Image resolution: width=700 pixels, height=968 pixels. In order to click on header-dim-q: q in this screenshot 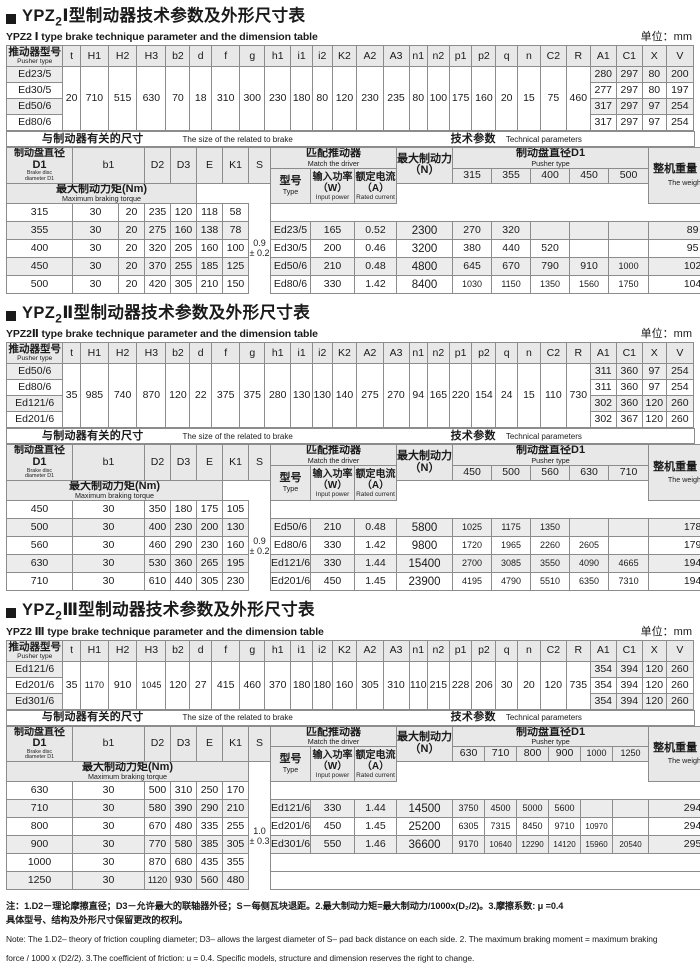, I will do `click(507, 650)`.